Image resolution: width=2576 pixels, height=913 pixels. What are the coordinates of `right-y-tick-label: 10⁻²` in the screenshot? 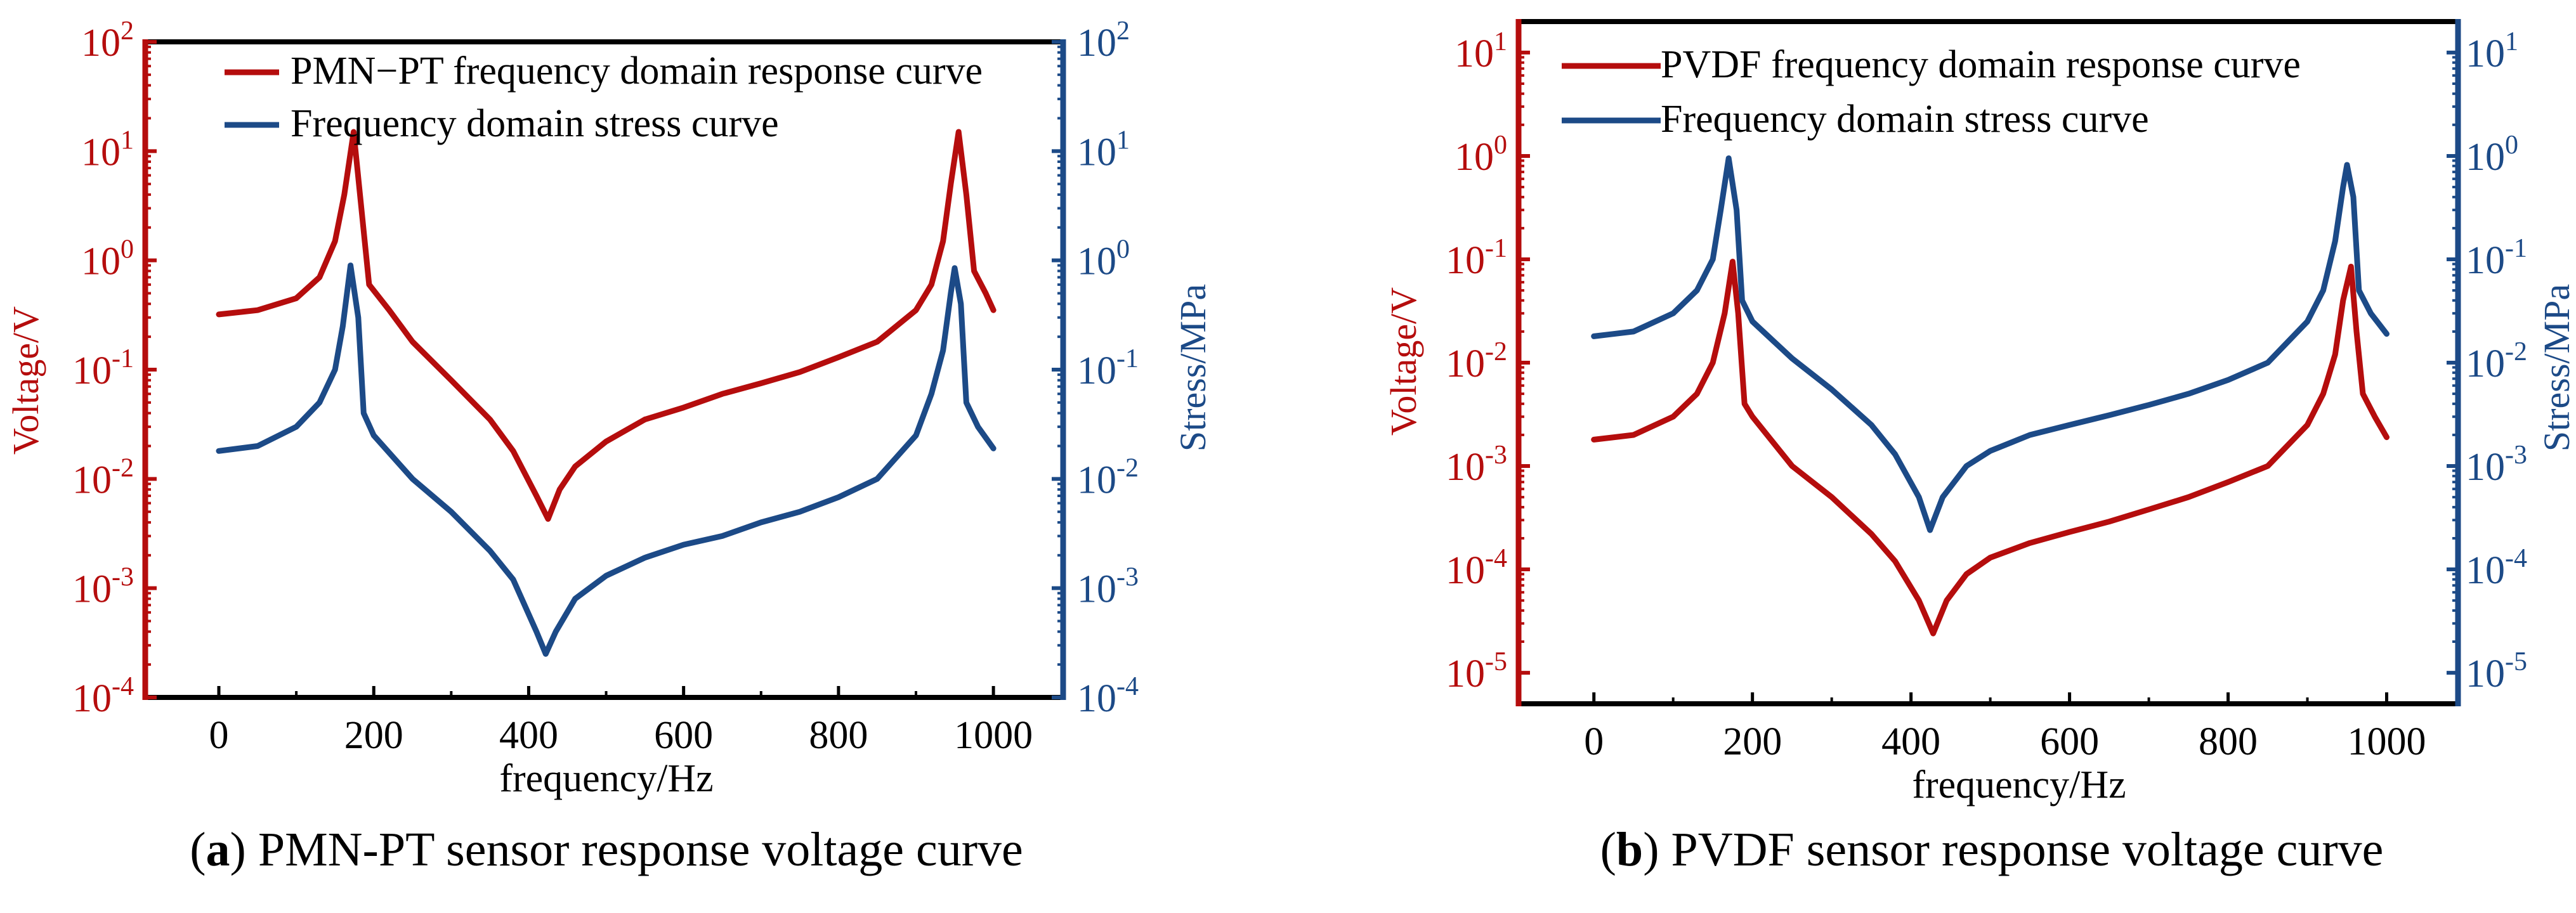 It's located at (2497, 361).